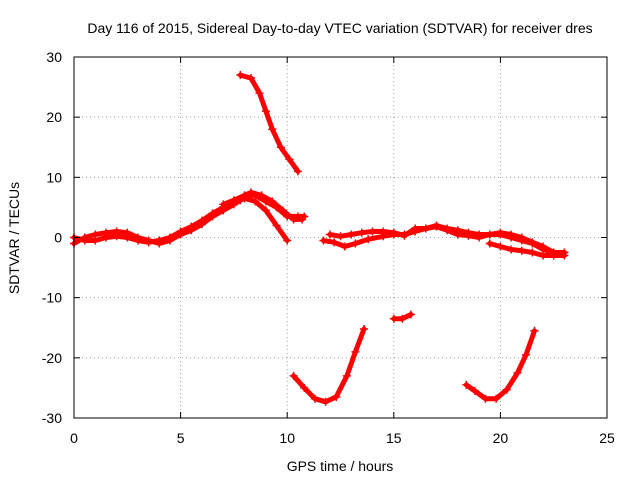  Describe the element at coordinates (52, 298) in the screenshot. I see `y-tick-label: -10` at that location.